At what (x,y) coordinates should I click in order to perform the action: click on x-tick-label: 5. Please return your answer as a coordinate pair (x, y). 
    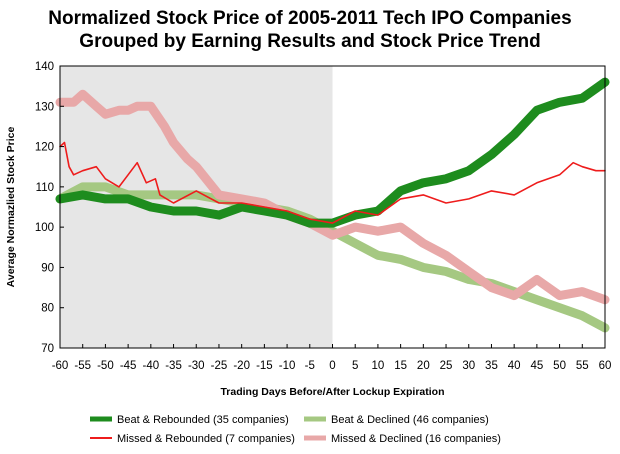
    Looking at the image, I should click on (355, 366).